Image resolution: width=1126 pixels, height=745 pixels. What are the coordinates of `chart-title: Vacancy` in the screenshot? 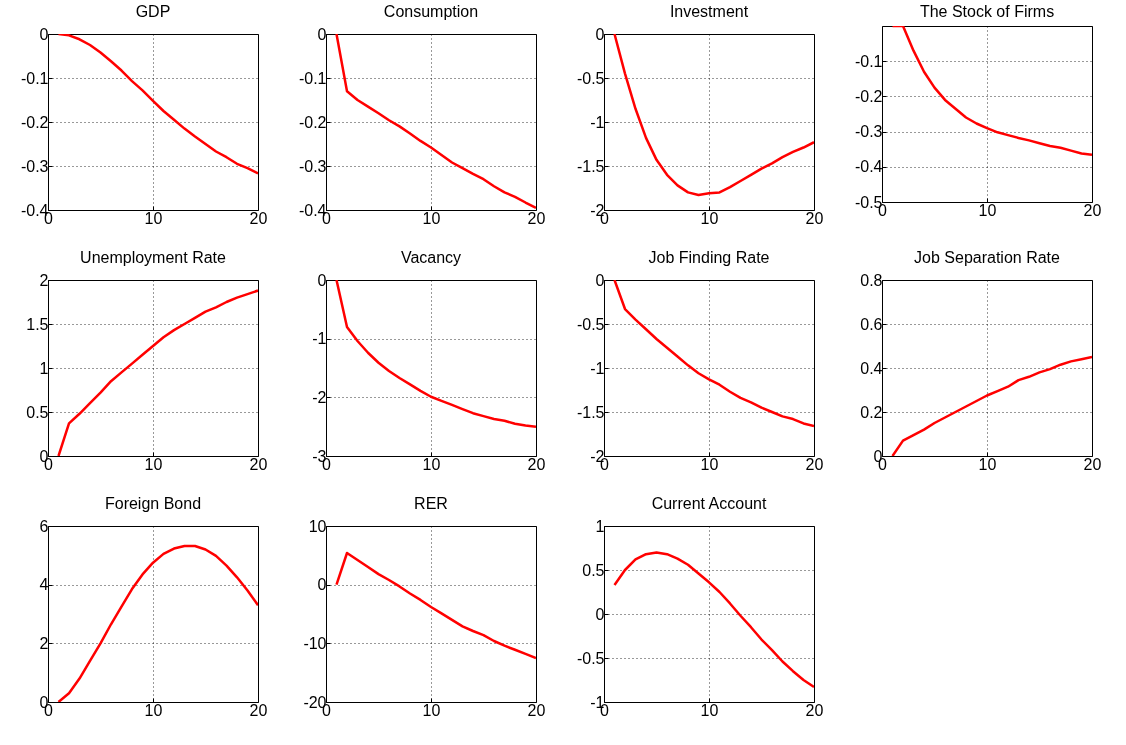 It's located at (431, 257).